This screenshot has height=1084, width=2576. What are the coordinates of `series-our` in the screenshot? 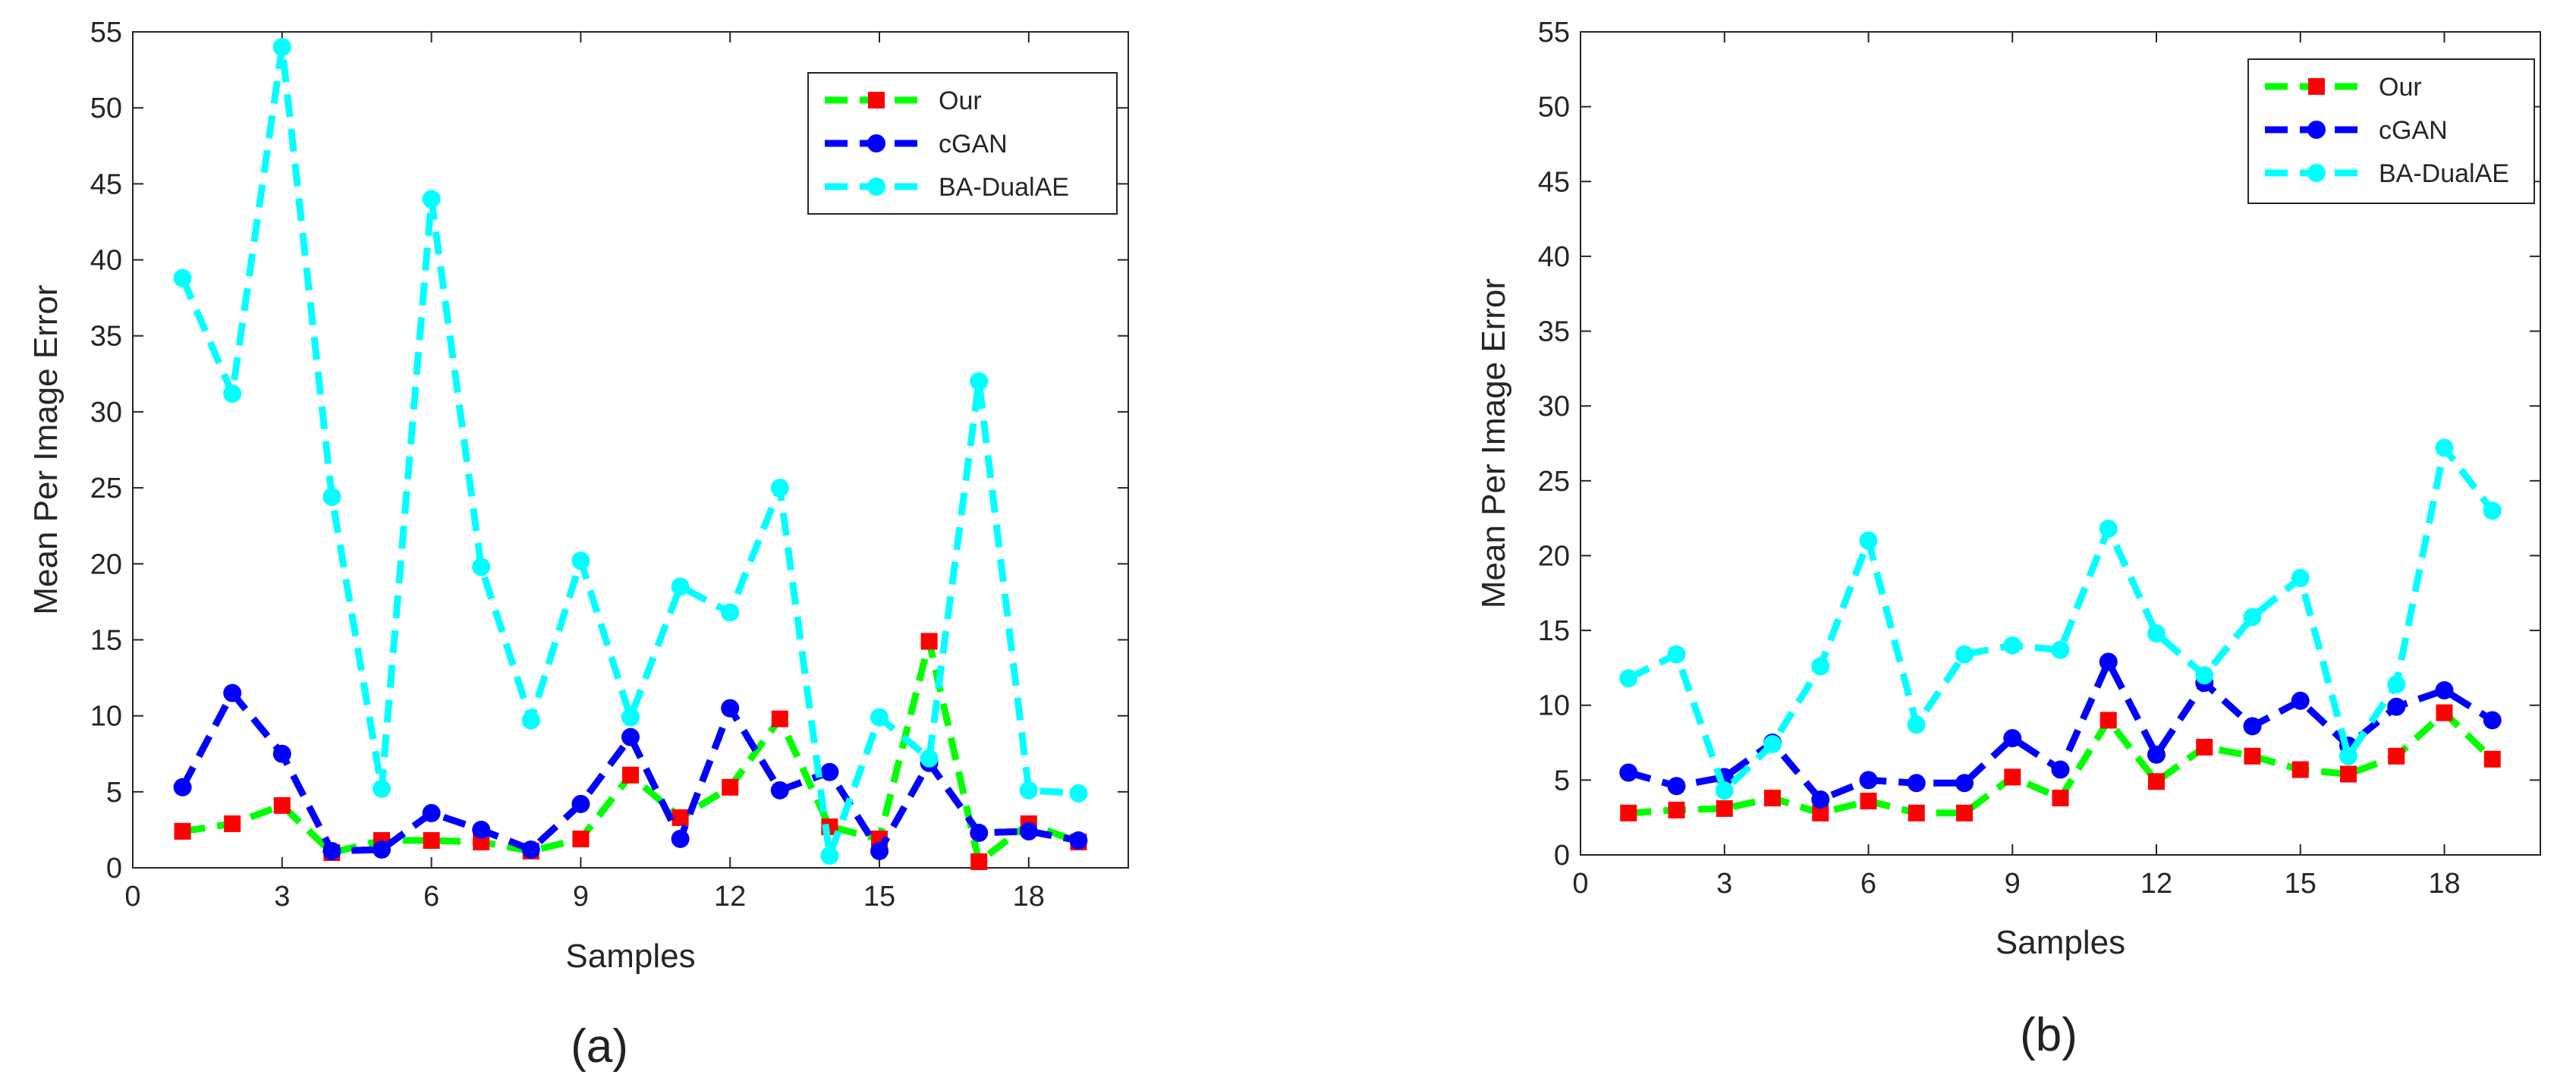 It's located at (630, 751).